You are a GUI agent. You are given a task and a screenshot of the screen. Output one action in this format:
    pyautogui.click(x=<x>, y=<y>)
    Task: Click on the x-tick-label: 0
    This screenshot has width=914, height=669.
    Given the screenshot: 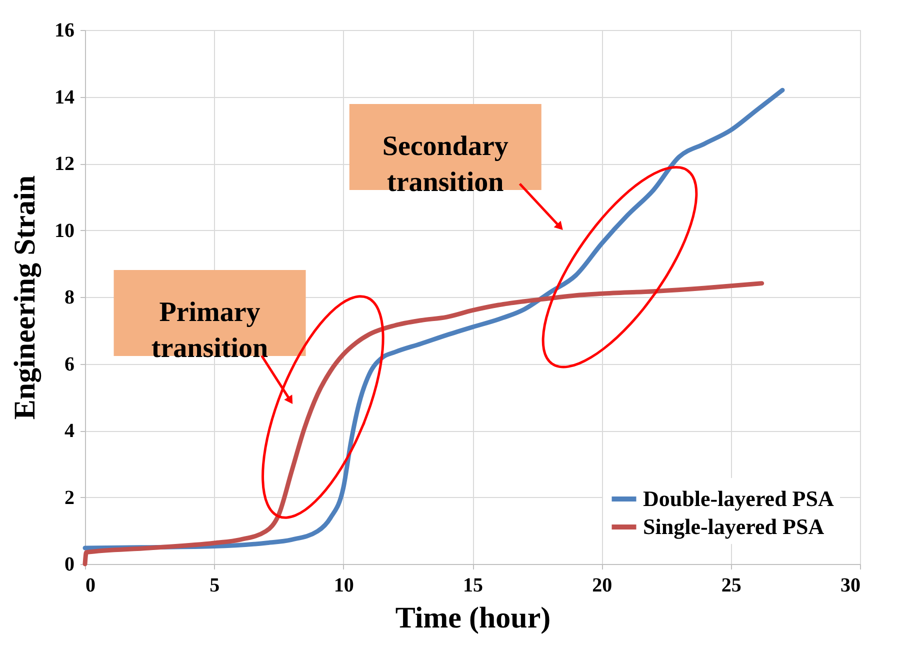 What is the action you would take?
    pyautogui.click(x=91, y=585)
    